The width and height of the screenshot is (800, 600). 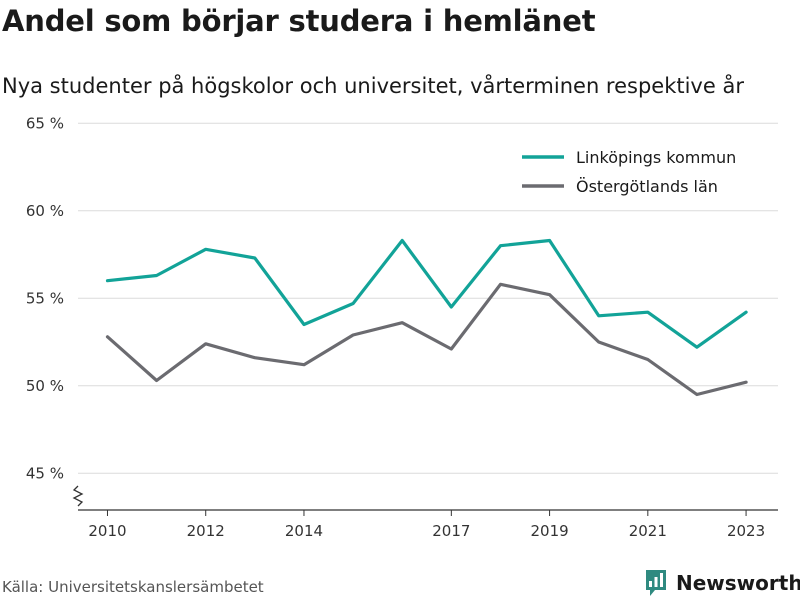 I want to click on brand: Newsworthy, so click(x=722, y=583).